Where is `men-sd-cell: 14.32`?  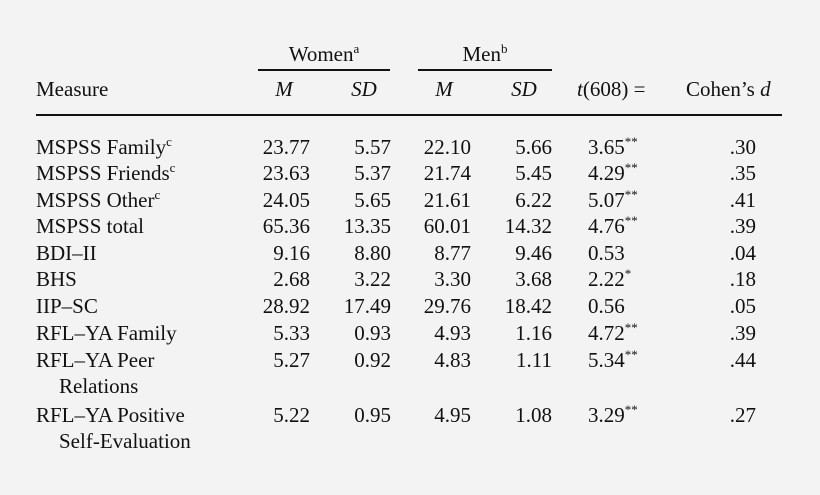 men-sd-cell: 14.32 is located at coordinates (528, 226).